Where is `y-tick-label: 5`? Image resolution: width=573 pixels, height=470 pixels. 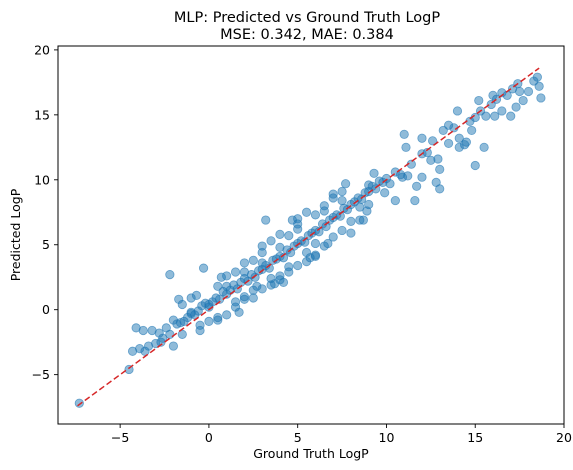 y-tick-label: 5 is located at coordinates (46, 244).